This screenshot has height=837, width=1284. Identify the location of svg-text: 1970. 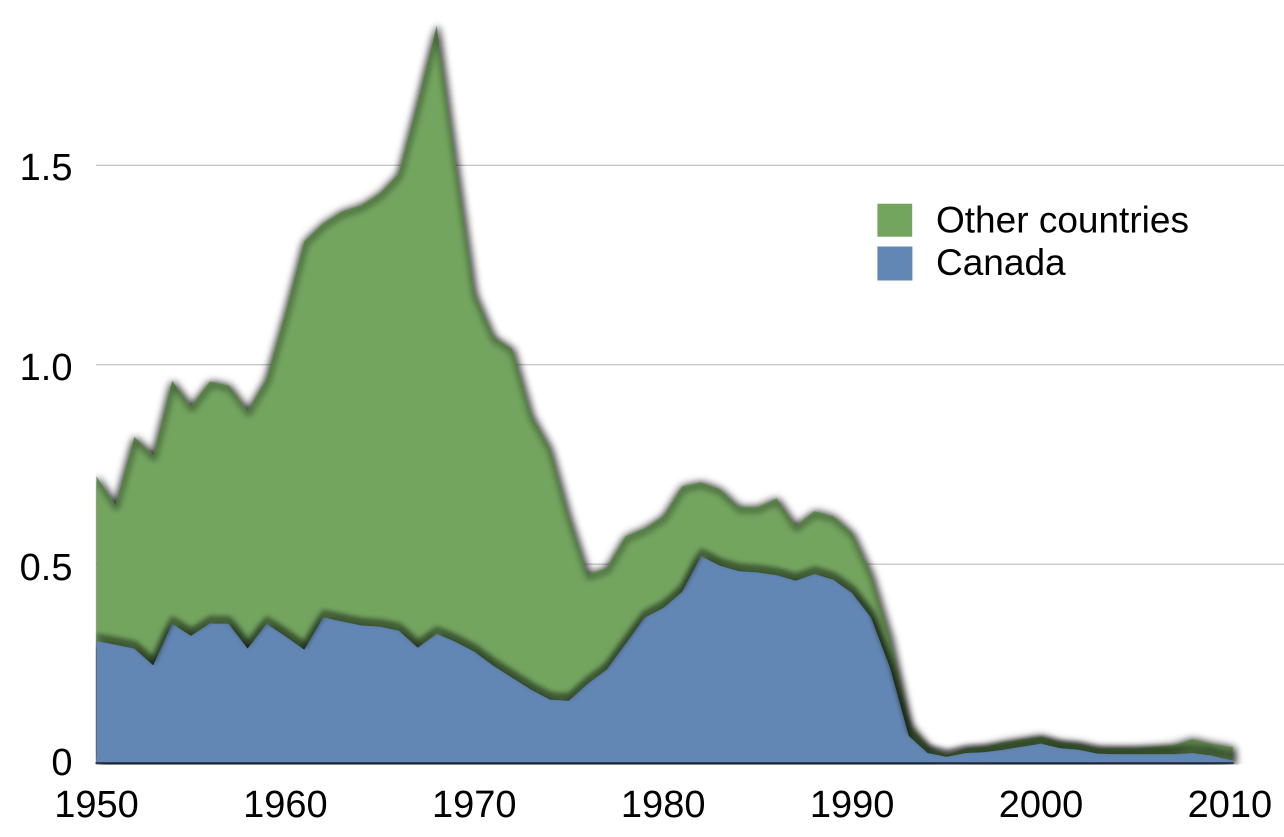
(474, 805).